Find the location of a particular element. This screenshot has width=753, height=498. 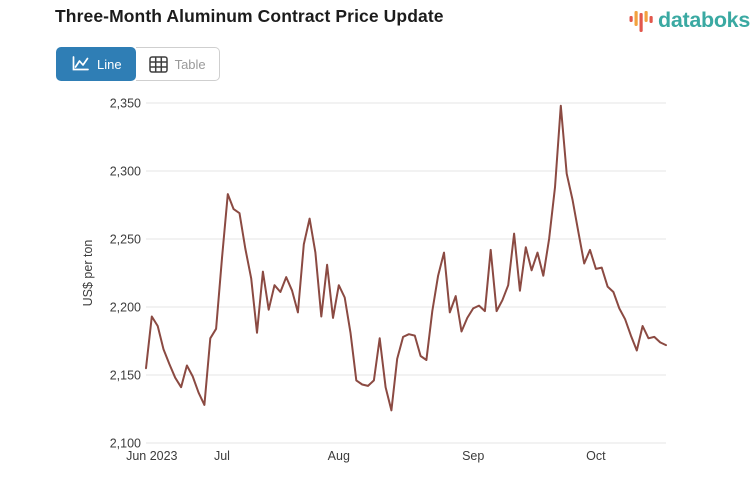

table-view-label: Table is located at coordinates (190, 64).